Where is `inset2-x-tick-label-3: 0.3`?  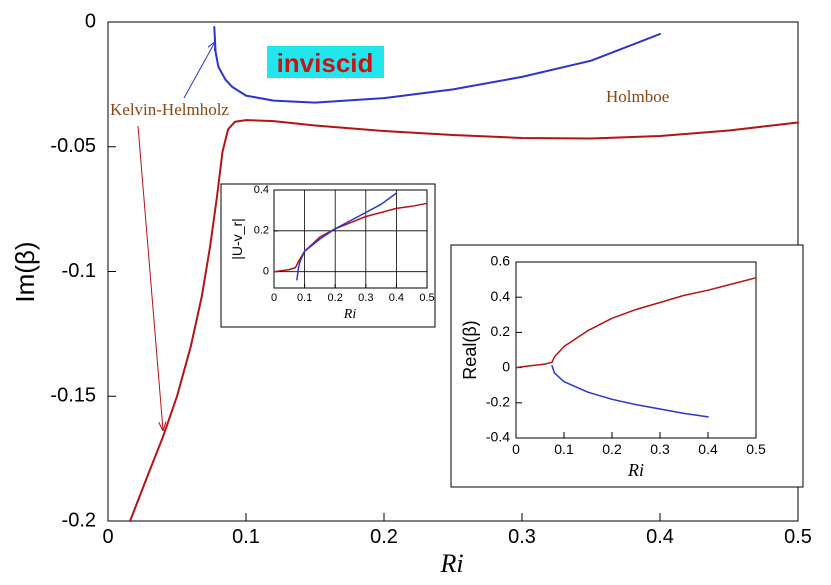 inset2-x-tick-label-3: 0.3 is located at coordinates (660, 449).